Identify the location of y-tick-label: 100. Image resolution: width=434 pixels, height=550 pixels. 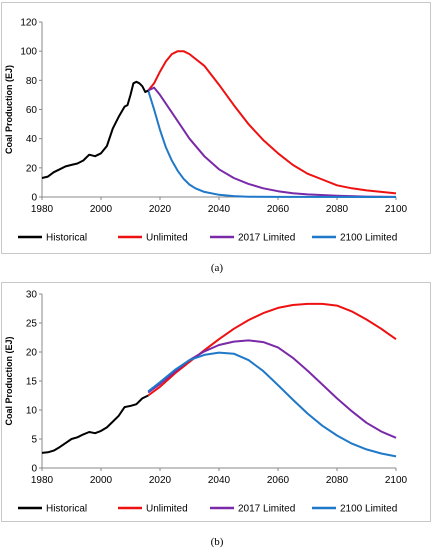
(28, 52).